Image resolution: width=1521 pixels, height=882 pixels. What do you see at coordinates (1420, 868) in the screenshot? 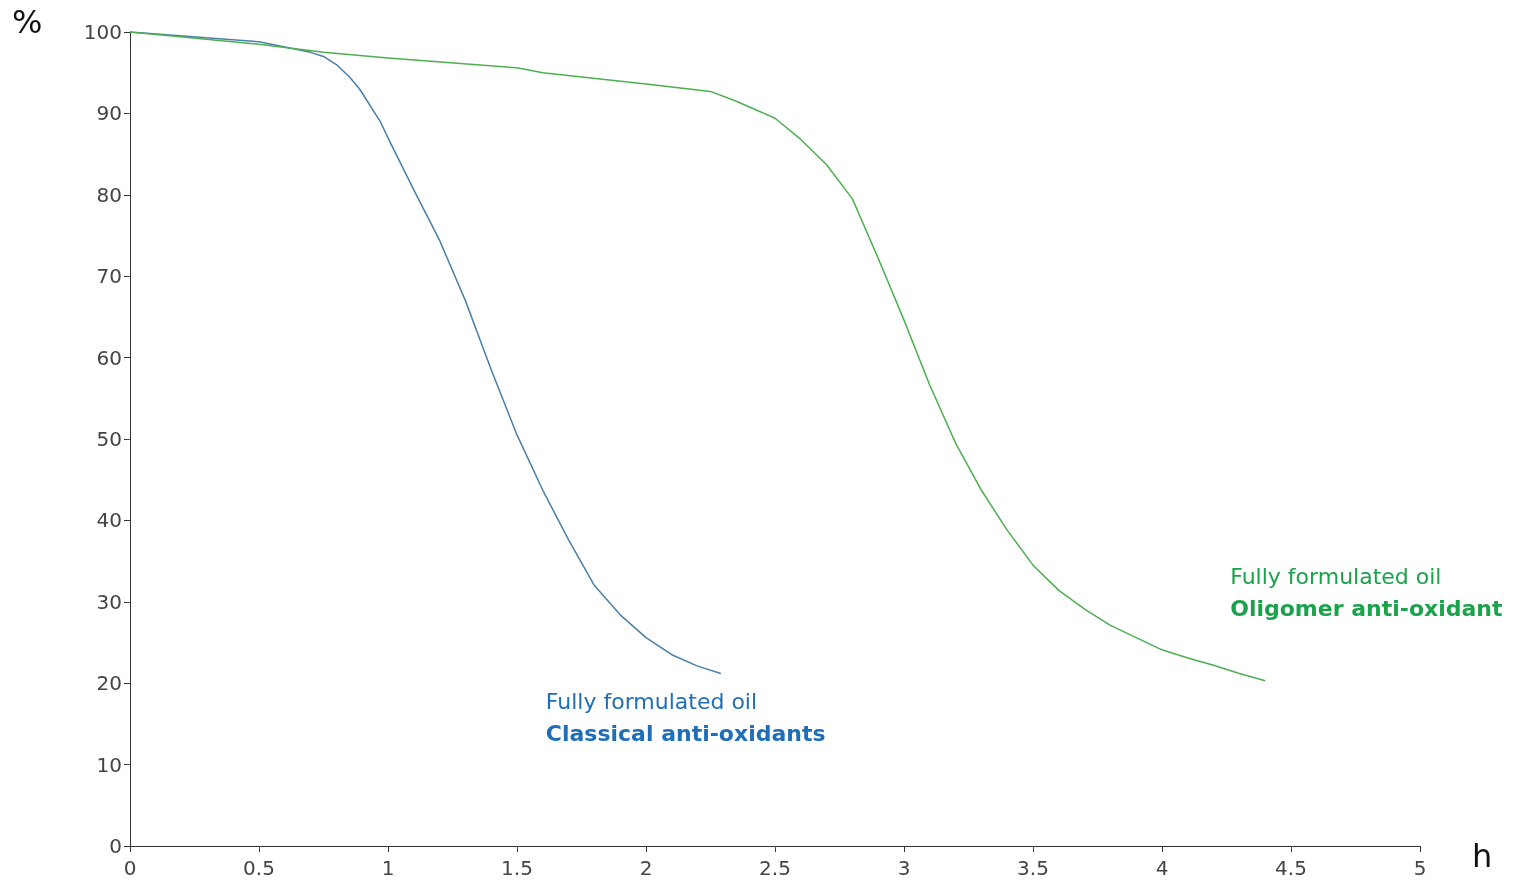
I see `x-tick-label: 5` at bounding box center [1420, 868].